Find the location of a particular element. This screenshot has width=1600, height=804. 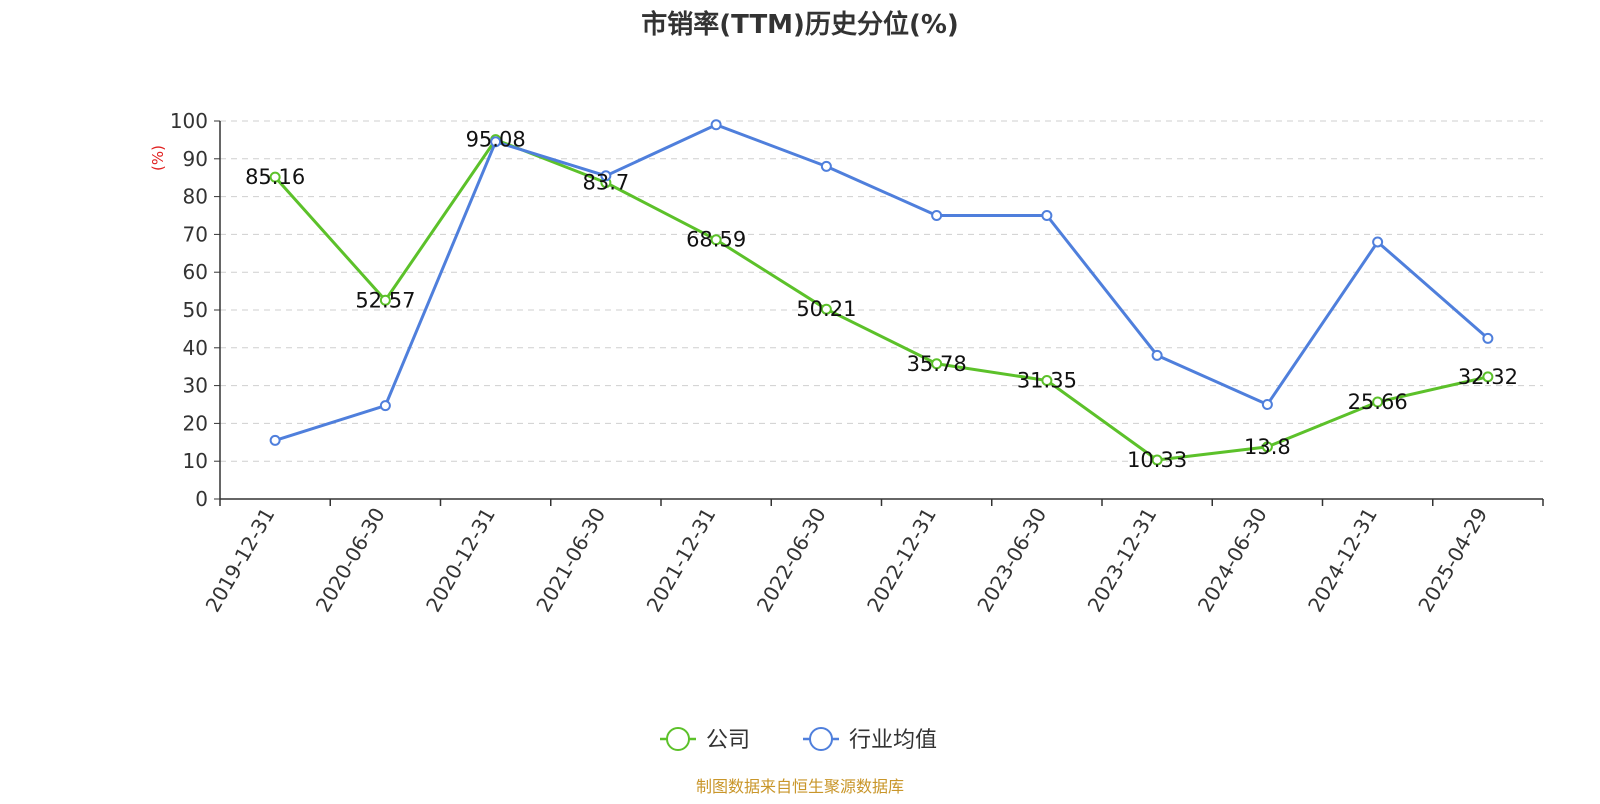

x-tick-label: 2019-12-31 is located at coordinates (240, 560).